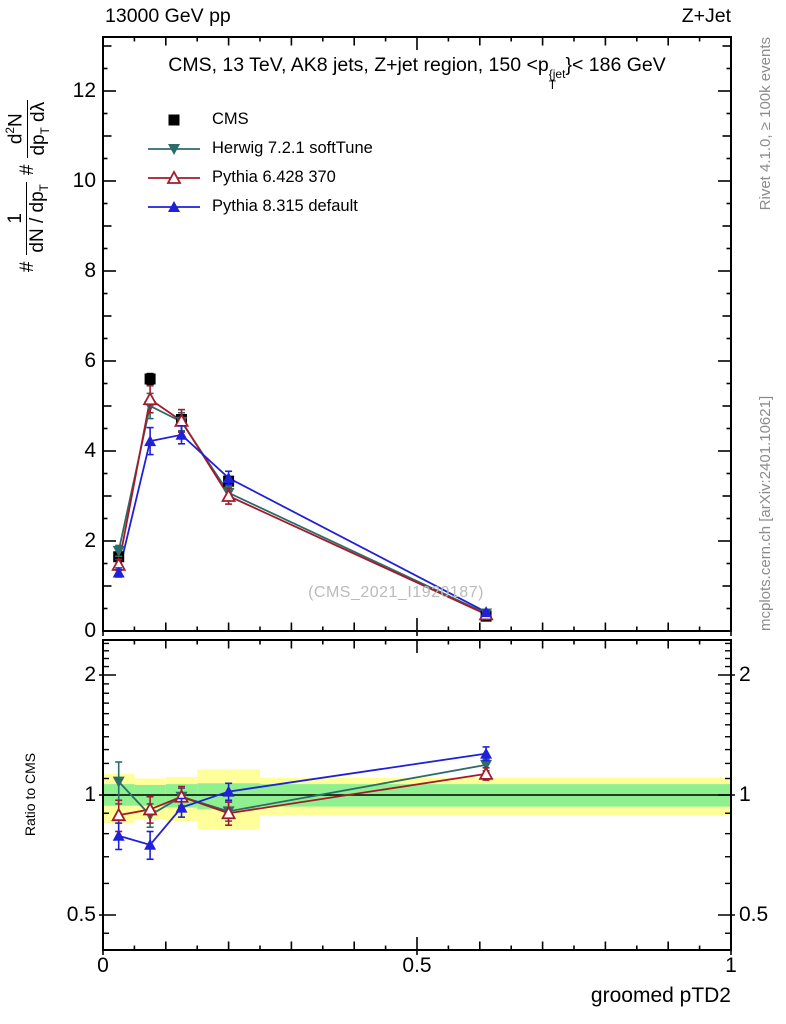 The image size is (786, 1024). What do you see at coordinates (90, 450) in the screenshot?
I see `tick-label: 4` at bounding box center [90, 450].